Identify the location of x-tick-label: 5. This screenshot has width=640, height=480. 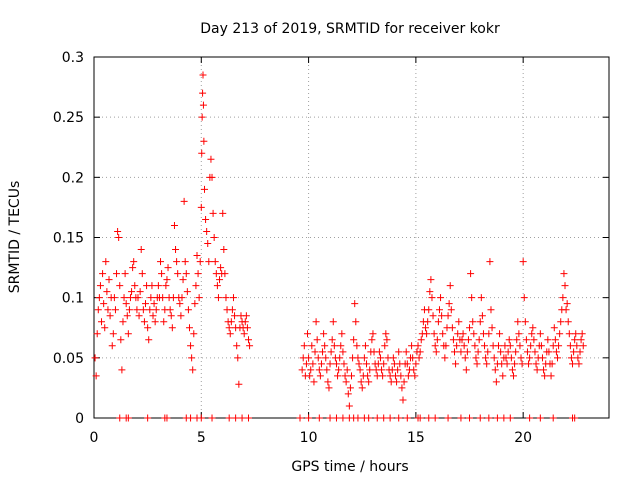
(201, 438).